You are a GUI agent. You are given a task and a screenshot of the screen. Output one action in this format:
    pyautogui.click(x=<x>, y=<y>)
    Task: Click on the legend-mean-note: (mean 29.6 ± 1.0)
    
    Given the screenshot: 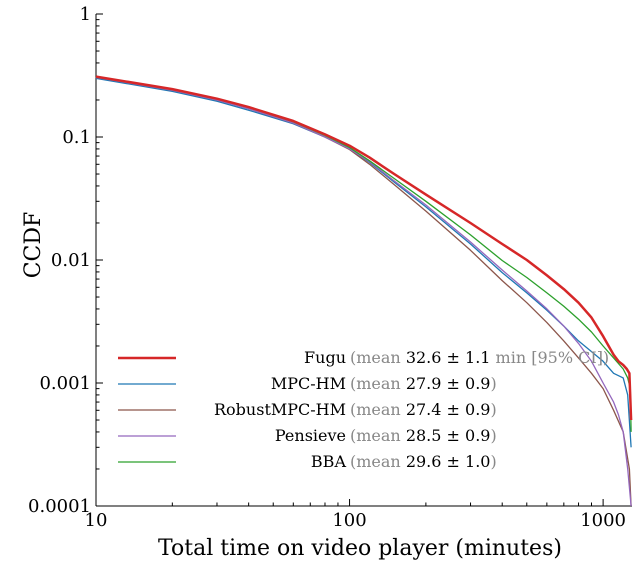 What is the action you would take?
    pyautogui.click(x=423, y=461)
    